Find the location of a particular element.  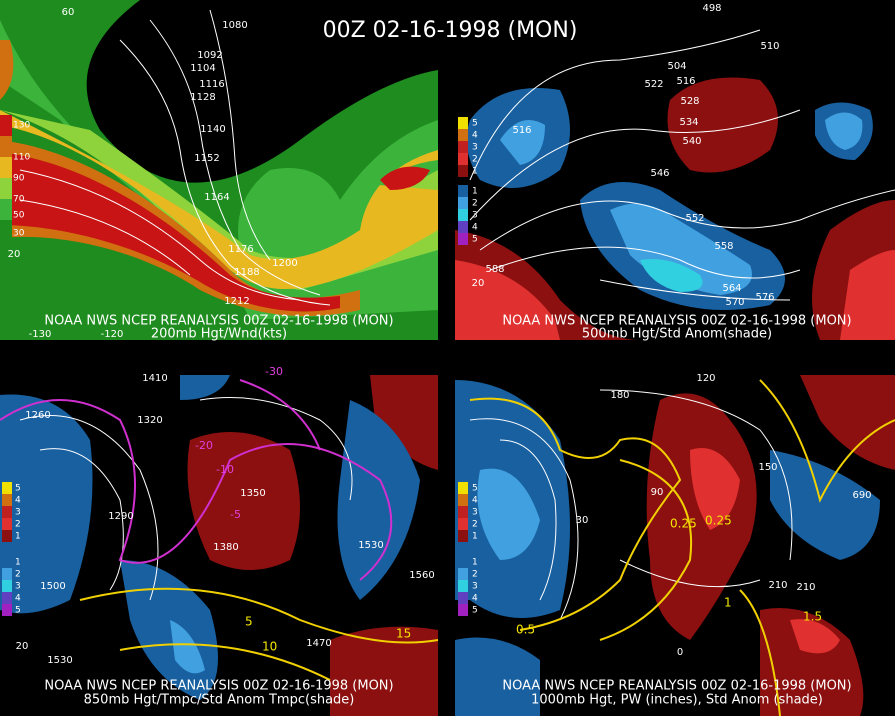

contour-label: 522 is located at coordinates (653, 84).